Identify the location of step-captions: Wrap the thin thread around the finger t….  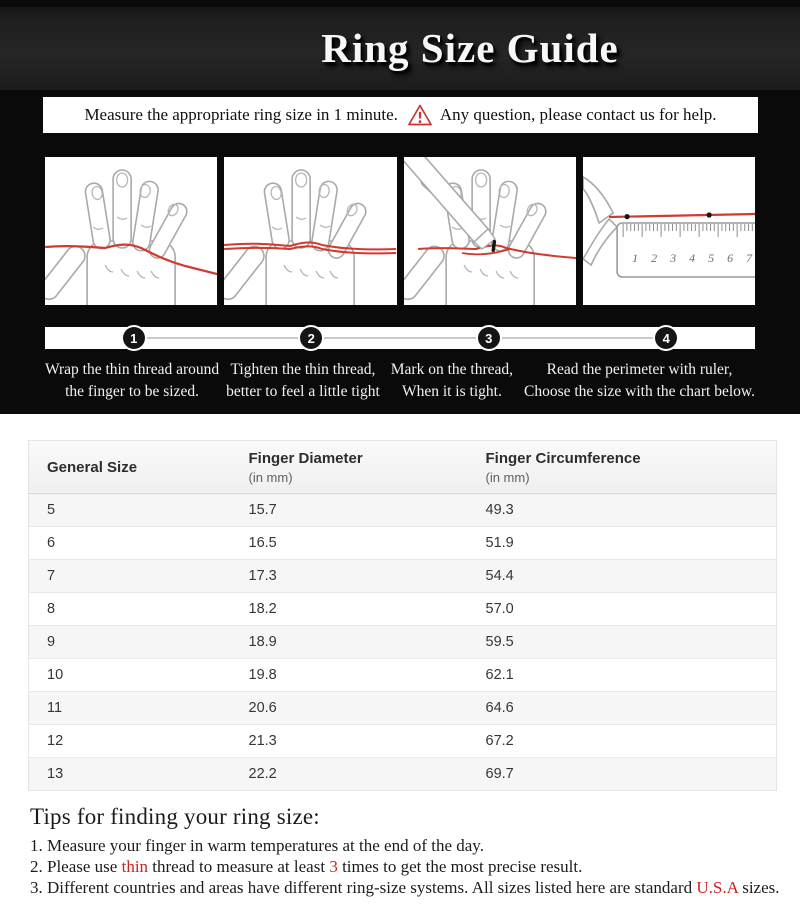
(400, 381).